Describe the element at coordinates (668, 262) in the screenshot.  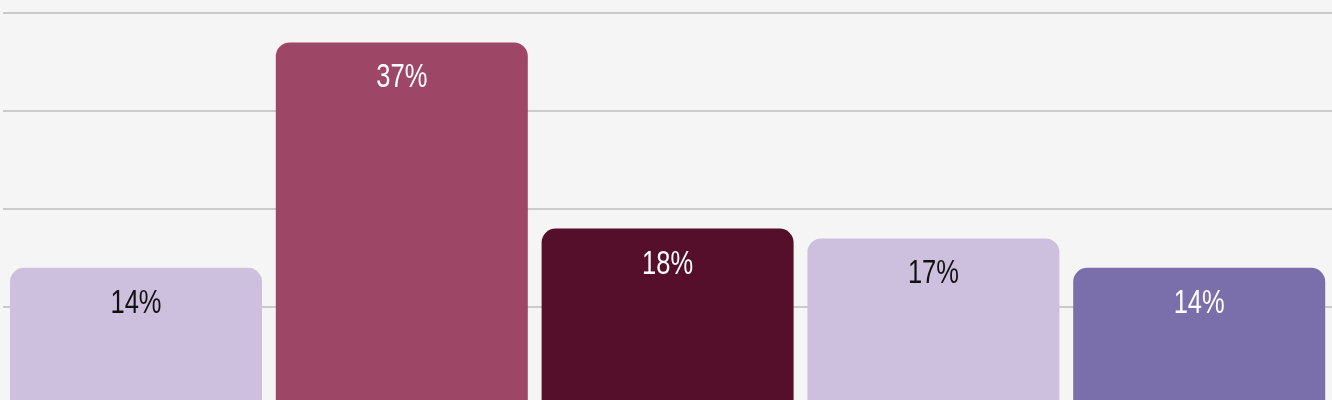
I see `data-label: 18%` at that location.